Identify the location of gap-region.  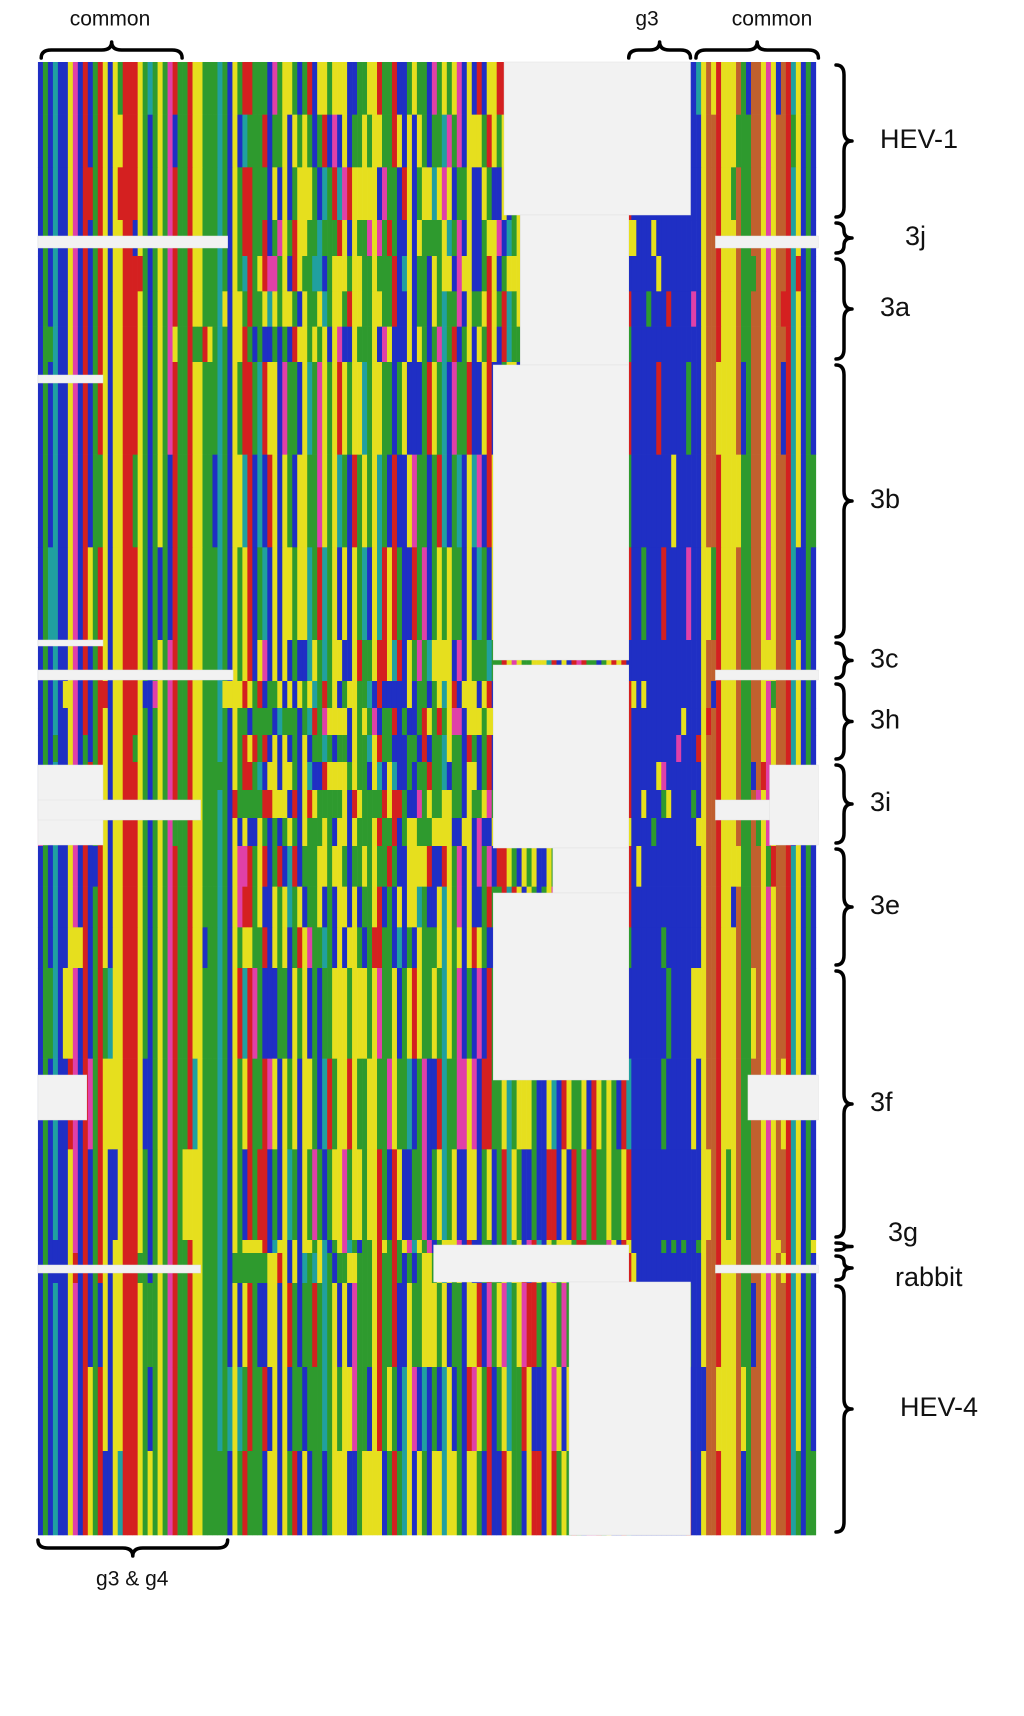
(531, 1263).